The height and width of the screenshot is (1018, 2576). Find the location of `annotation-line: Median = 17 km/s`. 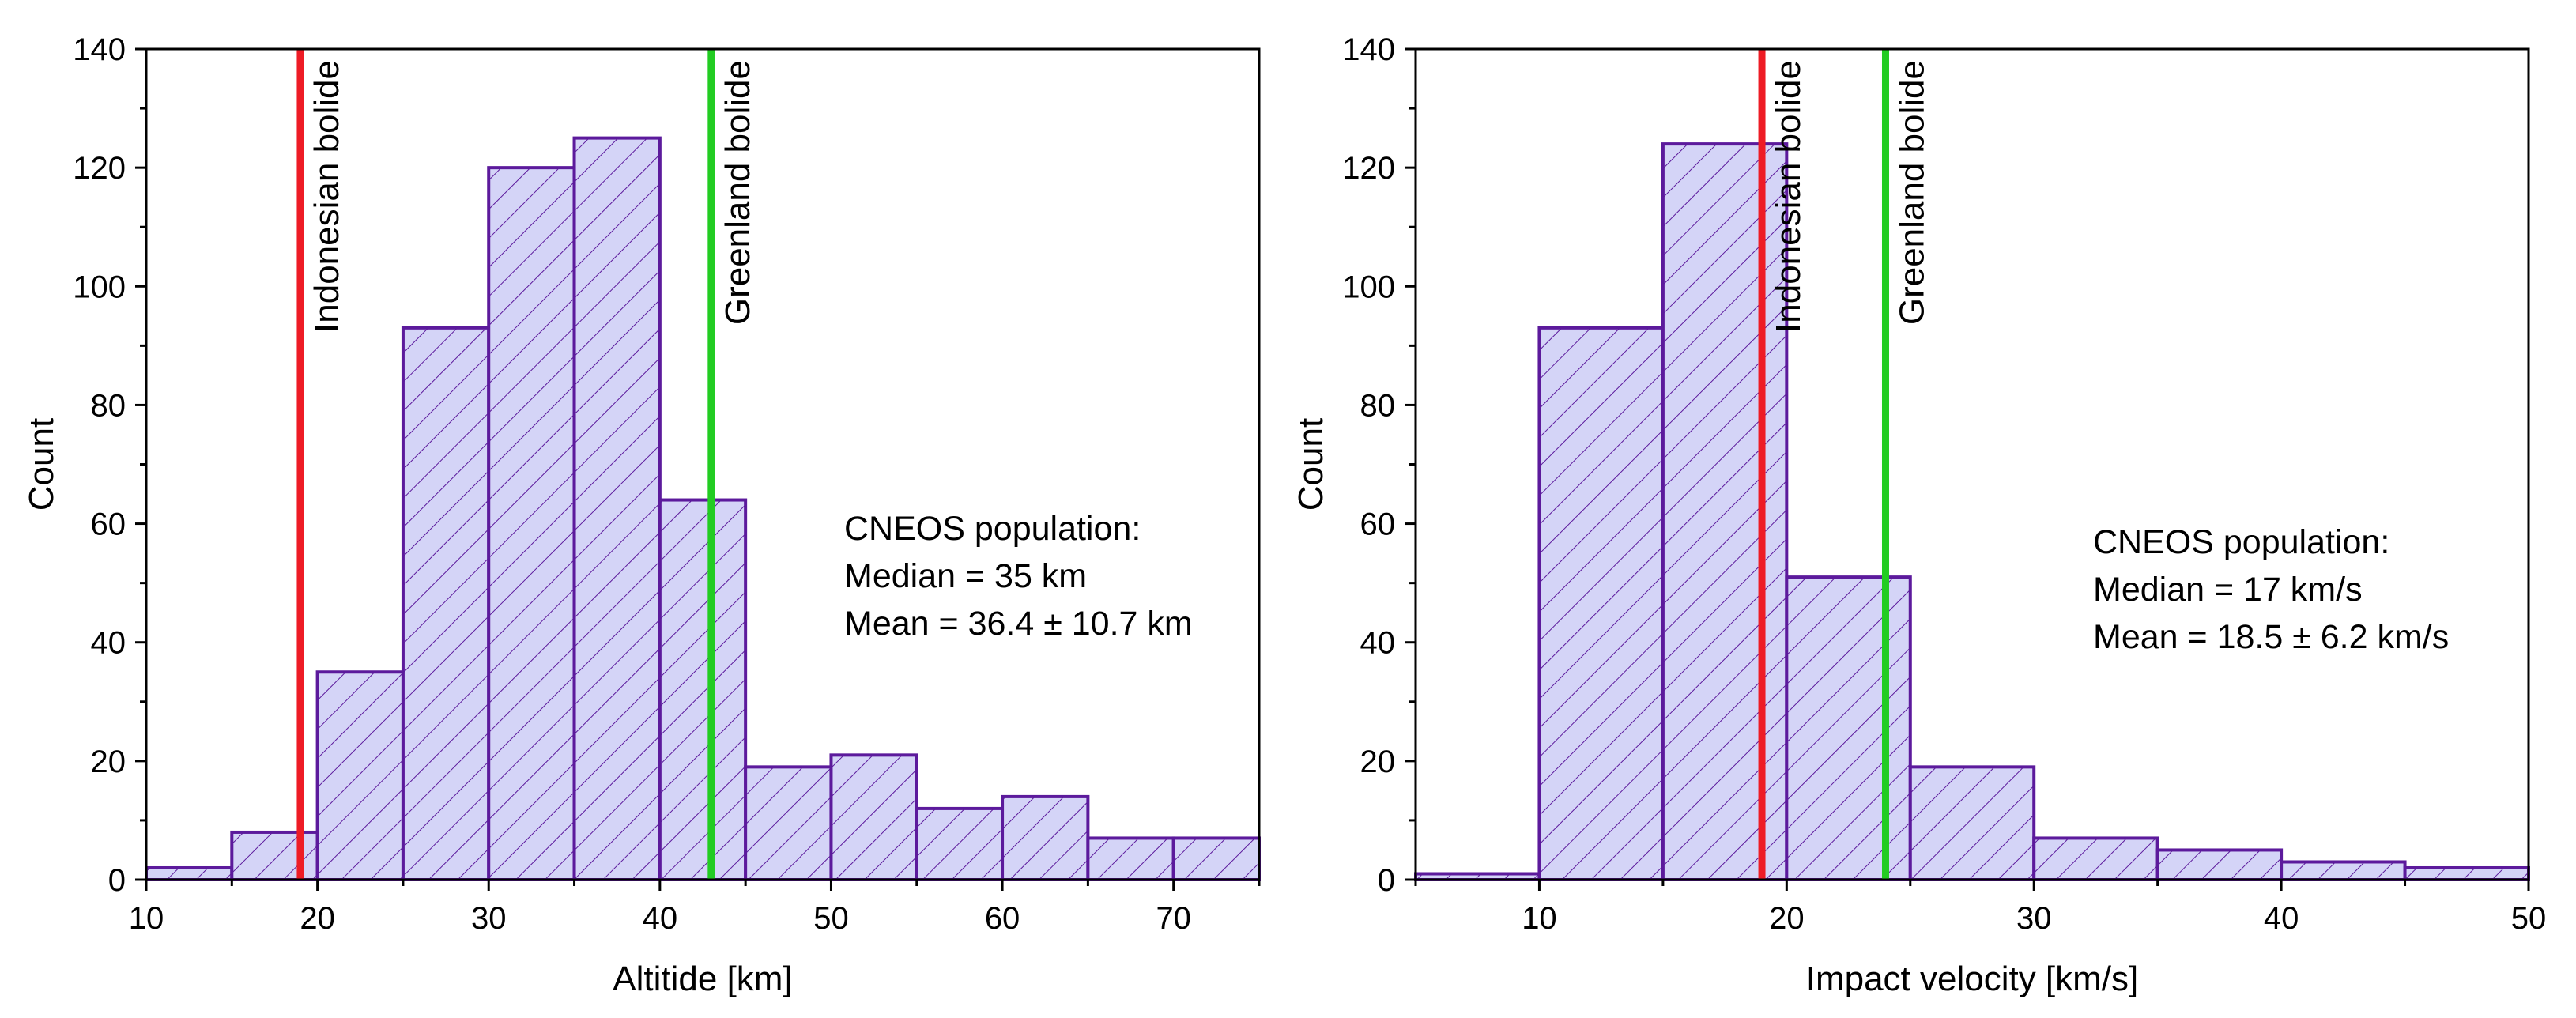

annotation-line: Median = 17 km/s is located at coordinates (2228, 590).